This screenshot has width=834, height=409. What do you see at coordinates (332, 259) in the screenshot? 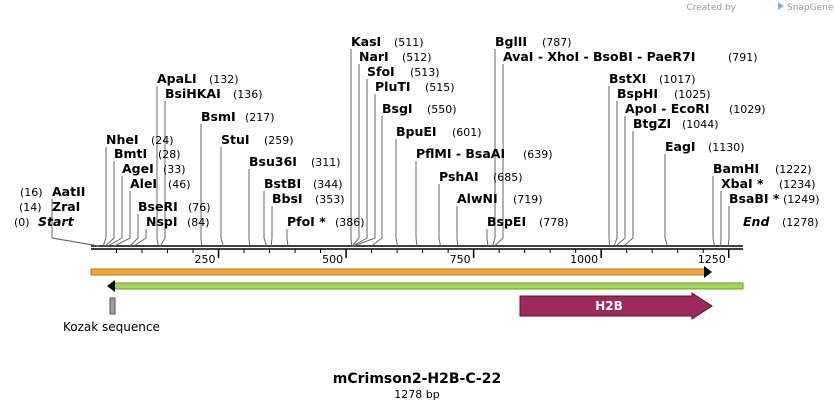
I see `ruler-tick-label: 500` at bounding box center [332, 259].